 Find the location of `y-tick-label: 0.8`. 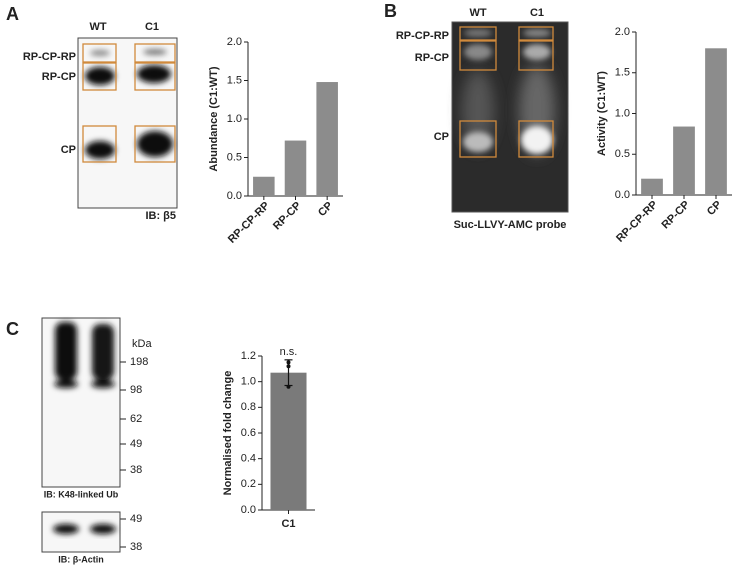

y-tick-label: 0.8 is located at coordinates (248, 407).